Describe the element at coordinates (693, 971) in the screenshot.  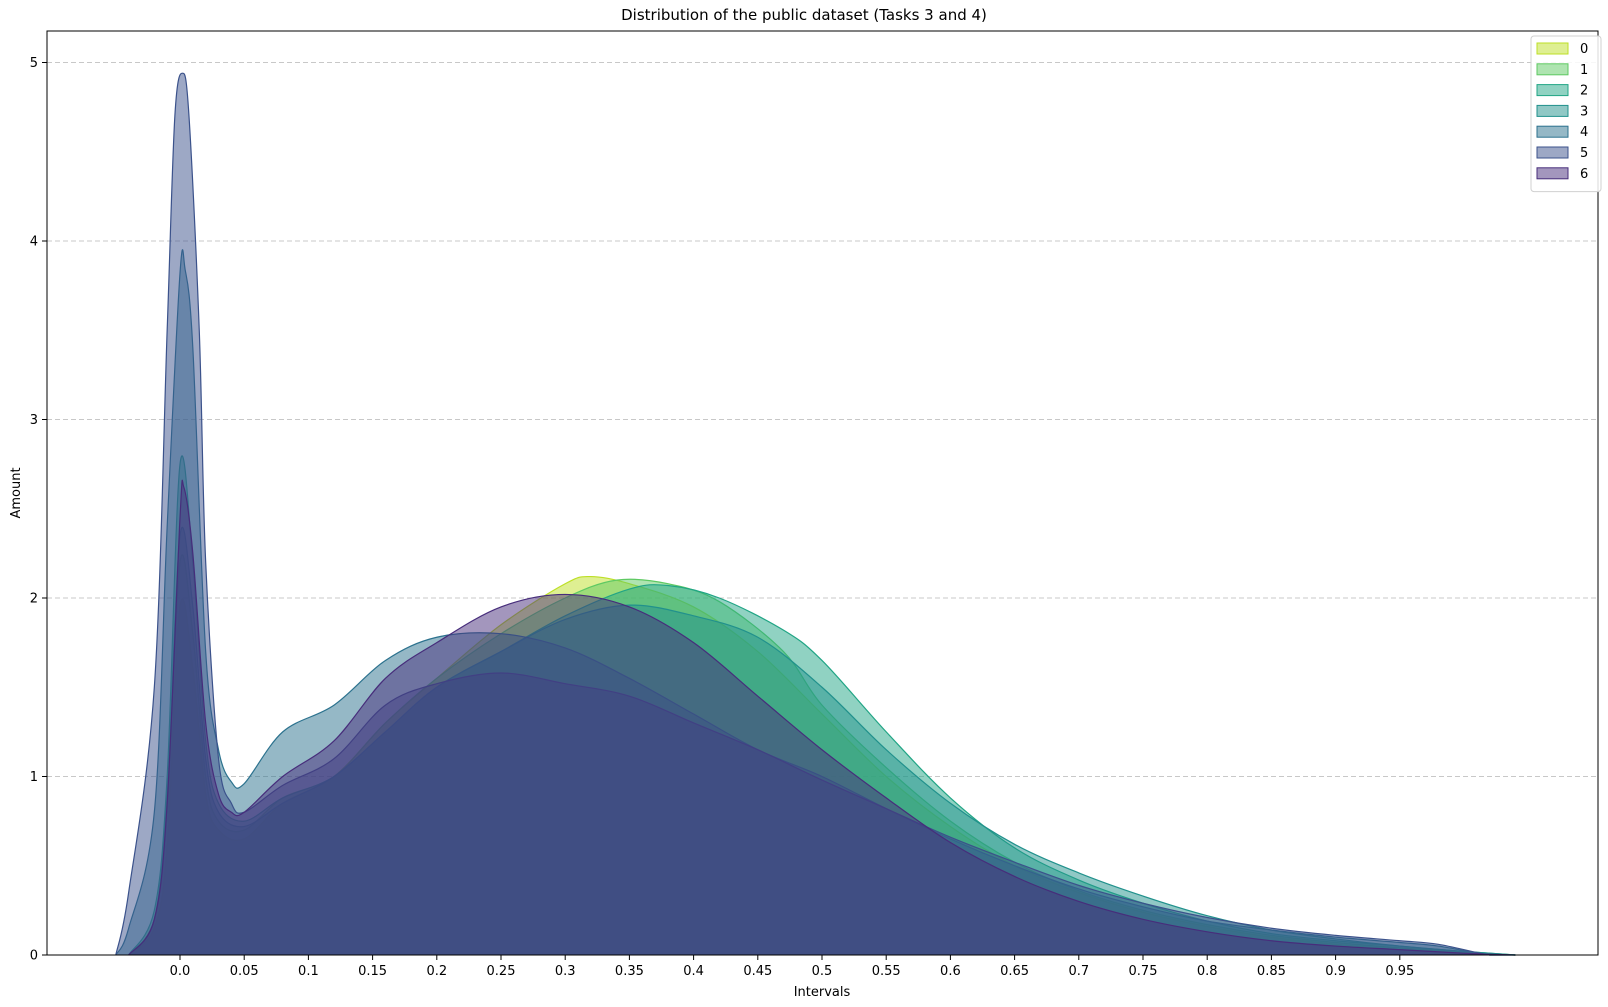
I see `x-tick-label: 0.4` at that location.